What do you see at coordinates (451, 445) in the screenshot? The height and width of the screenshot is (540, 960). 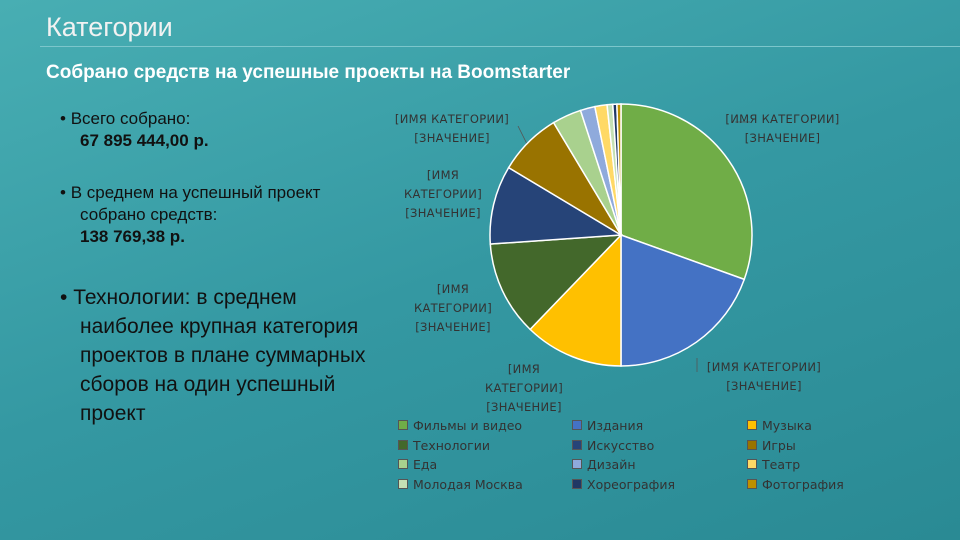 I see `legend-label: Технологии` at bounding box center [451, 445].